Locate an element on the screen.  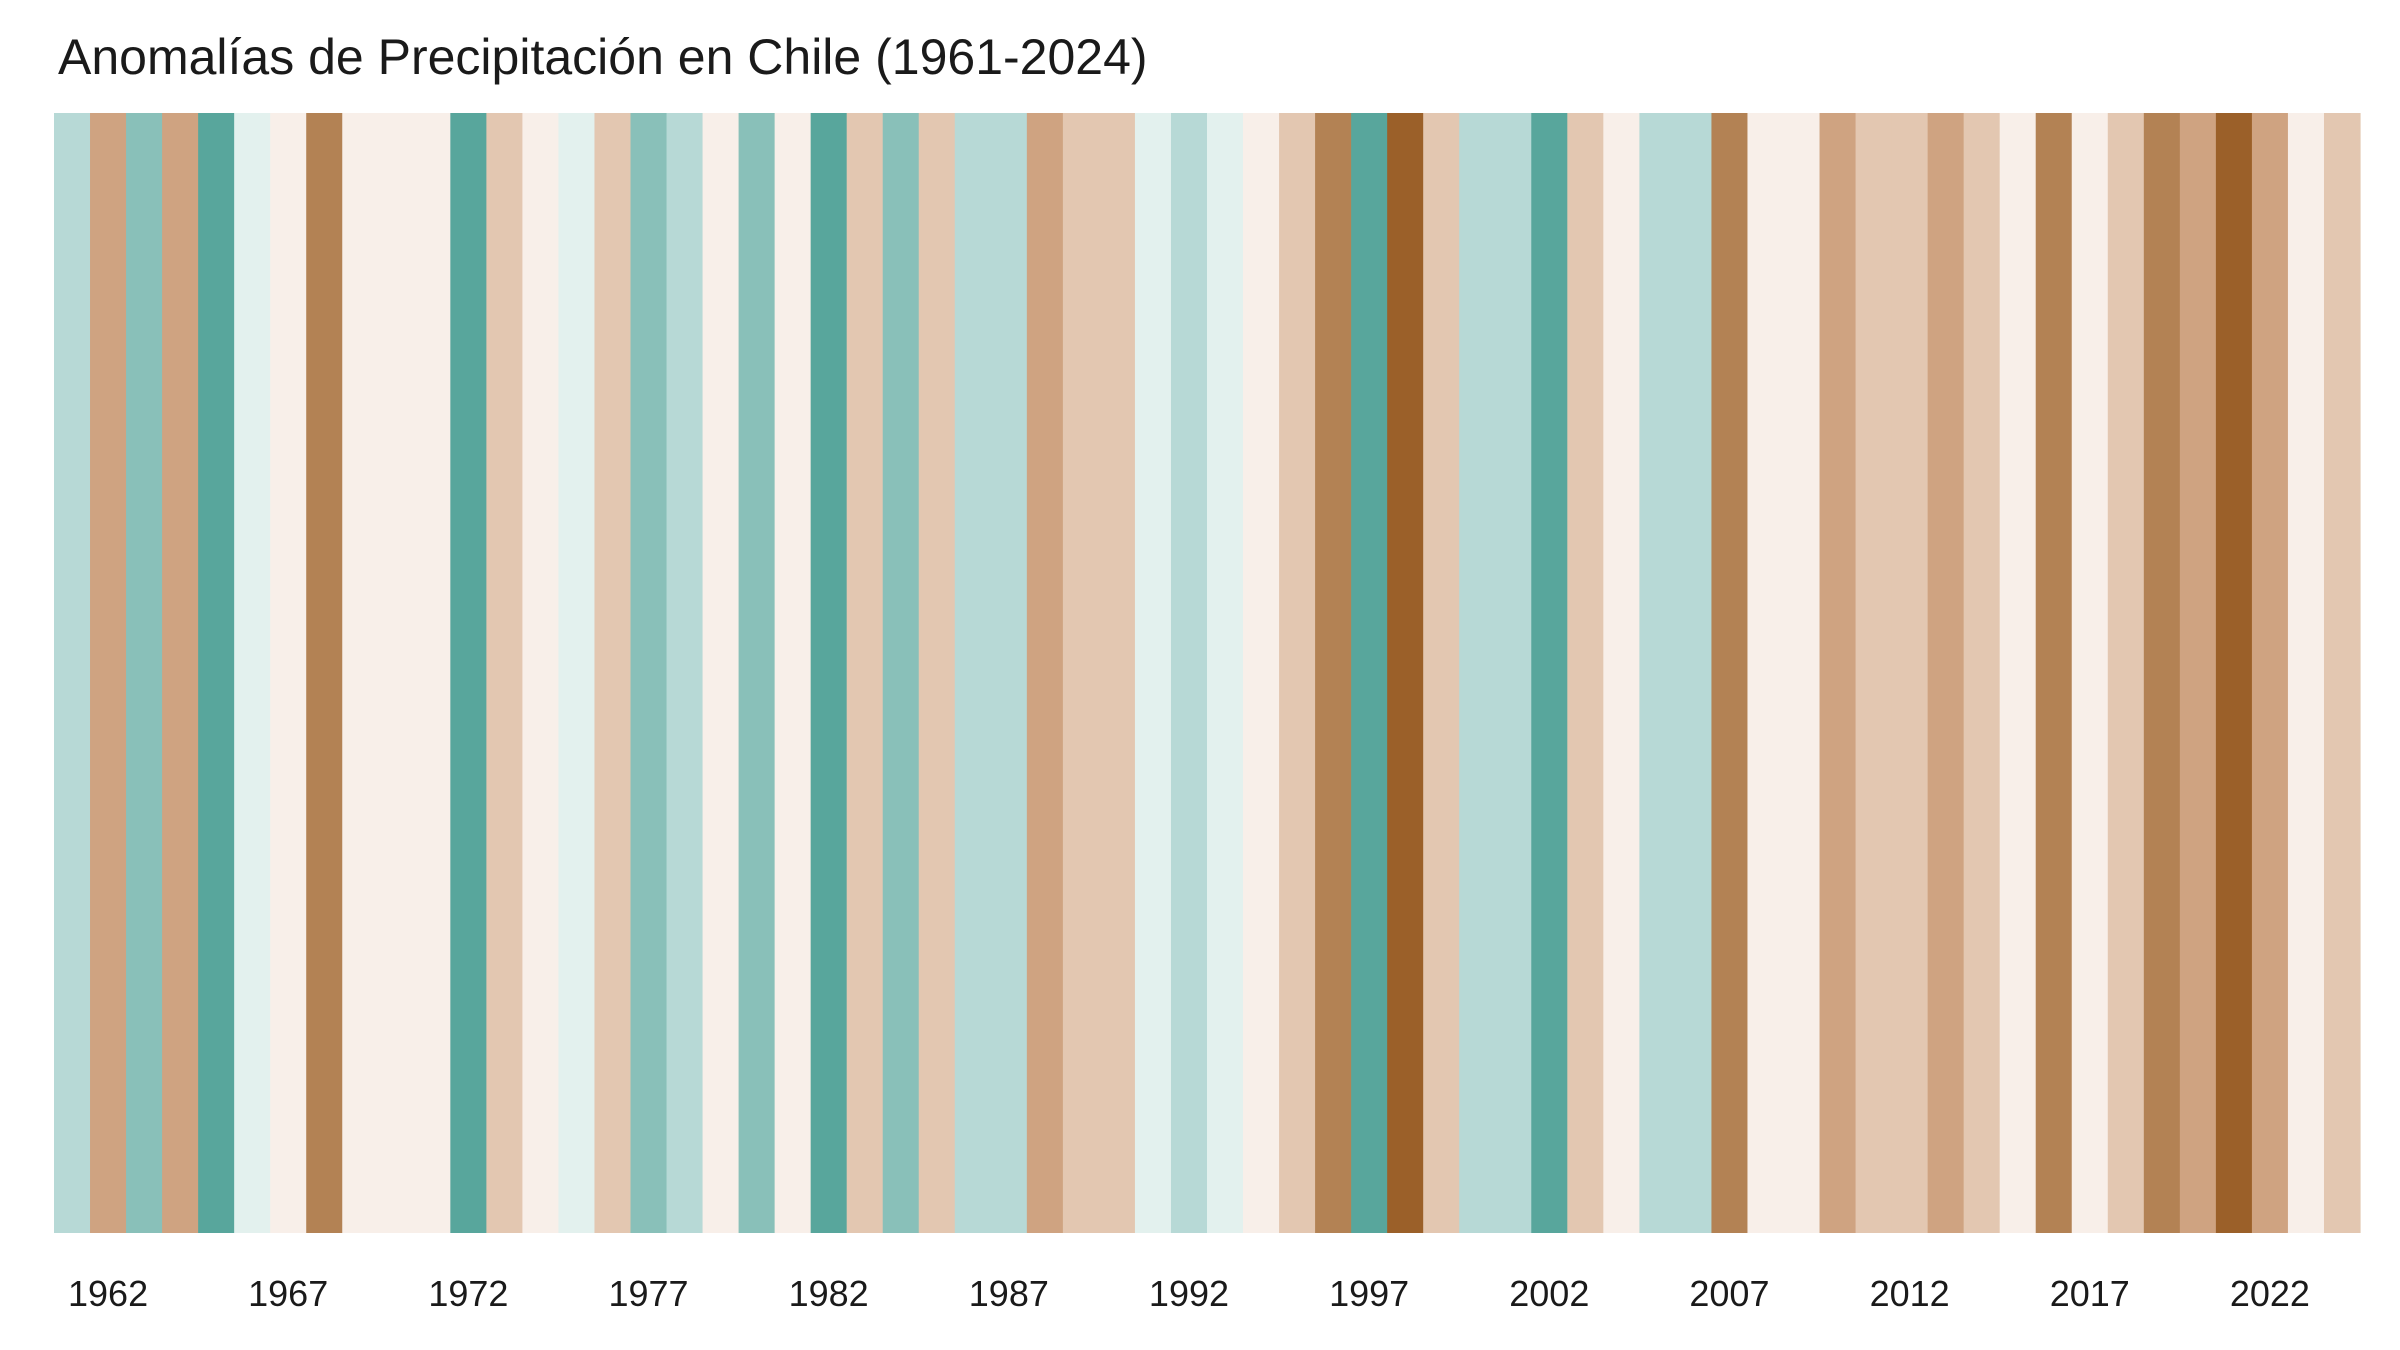
stripe-1987 is located at coordinates (1009, 673).